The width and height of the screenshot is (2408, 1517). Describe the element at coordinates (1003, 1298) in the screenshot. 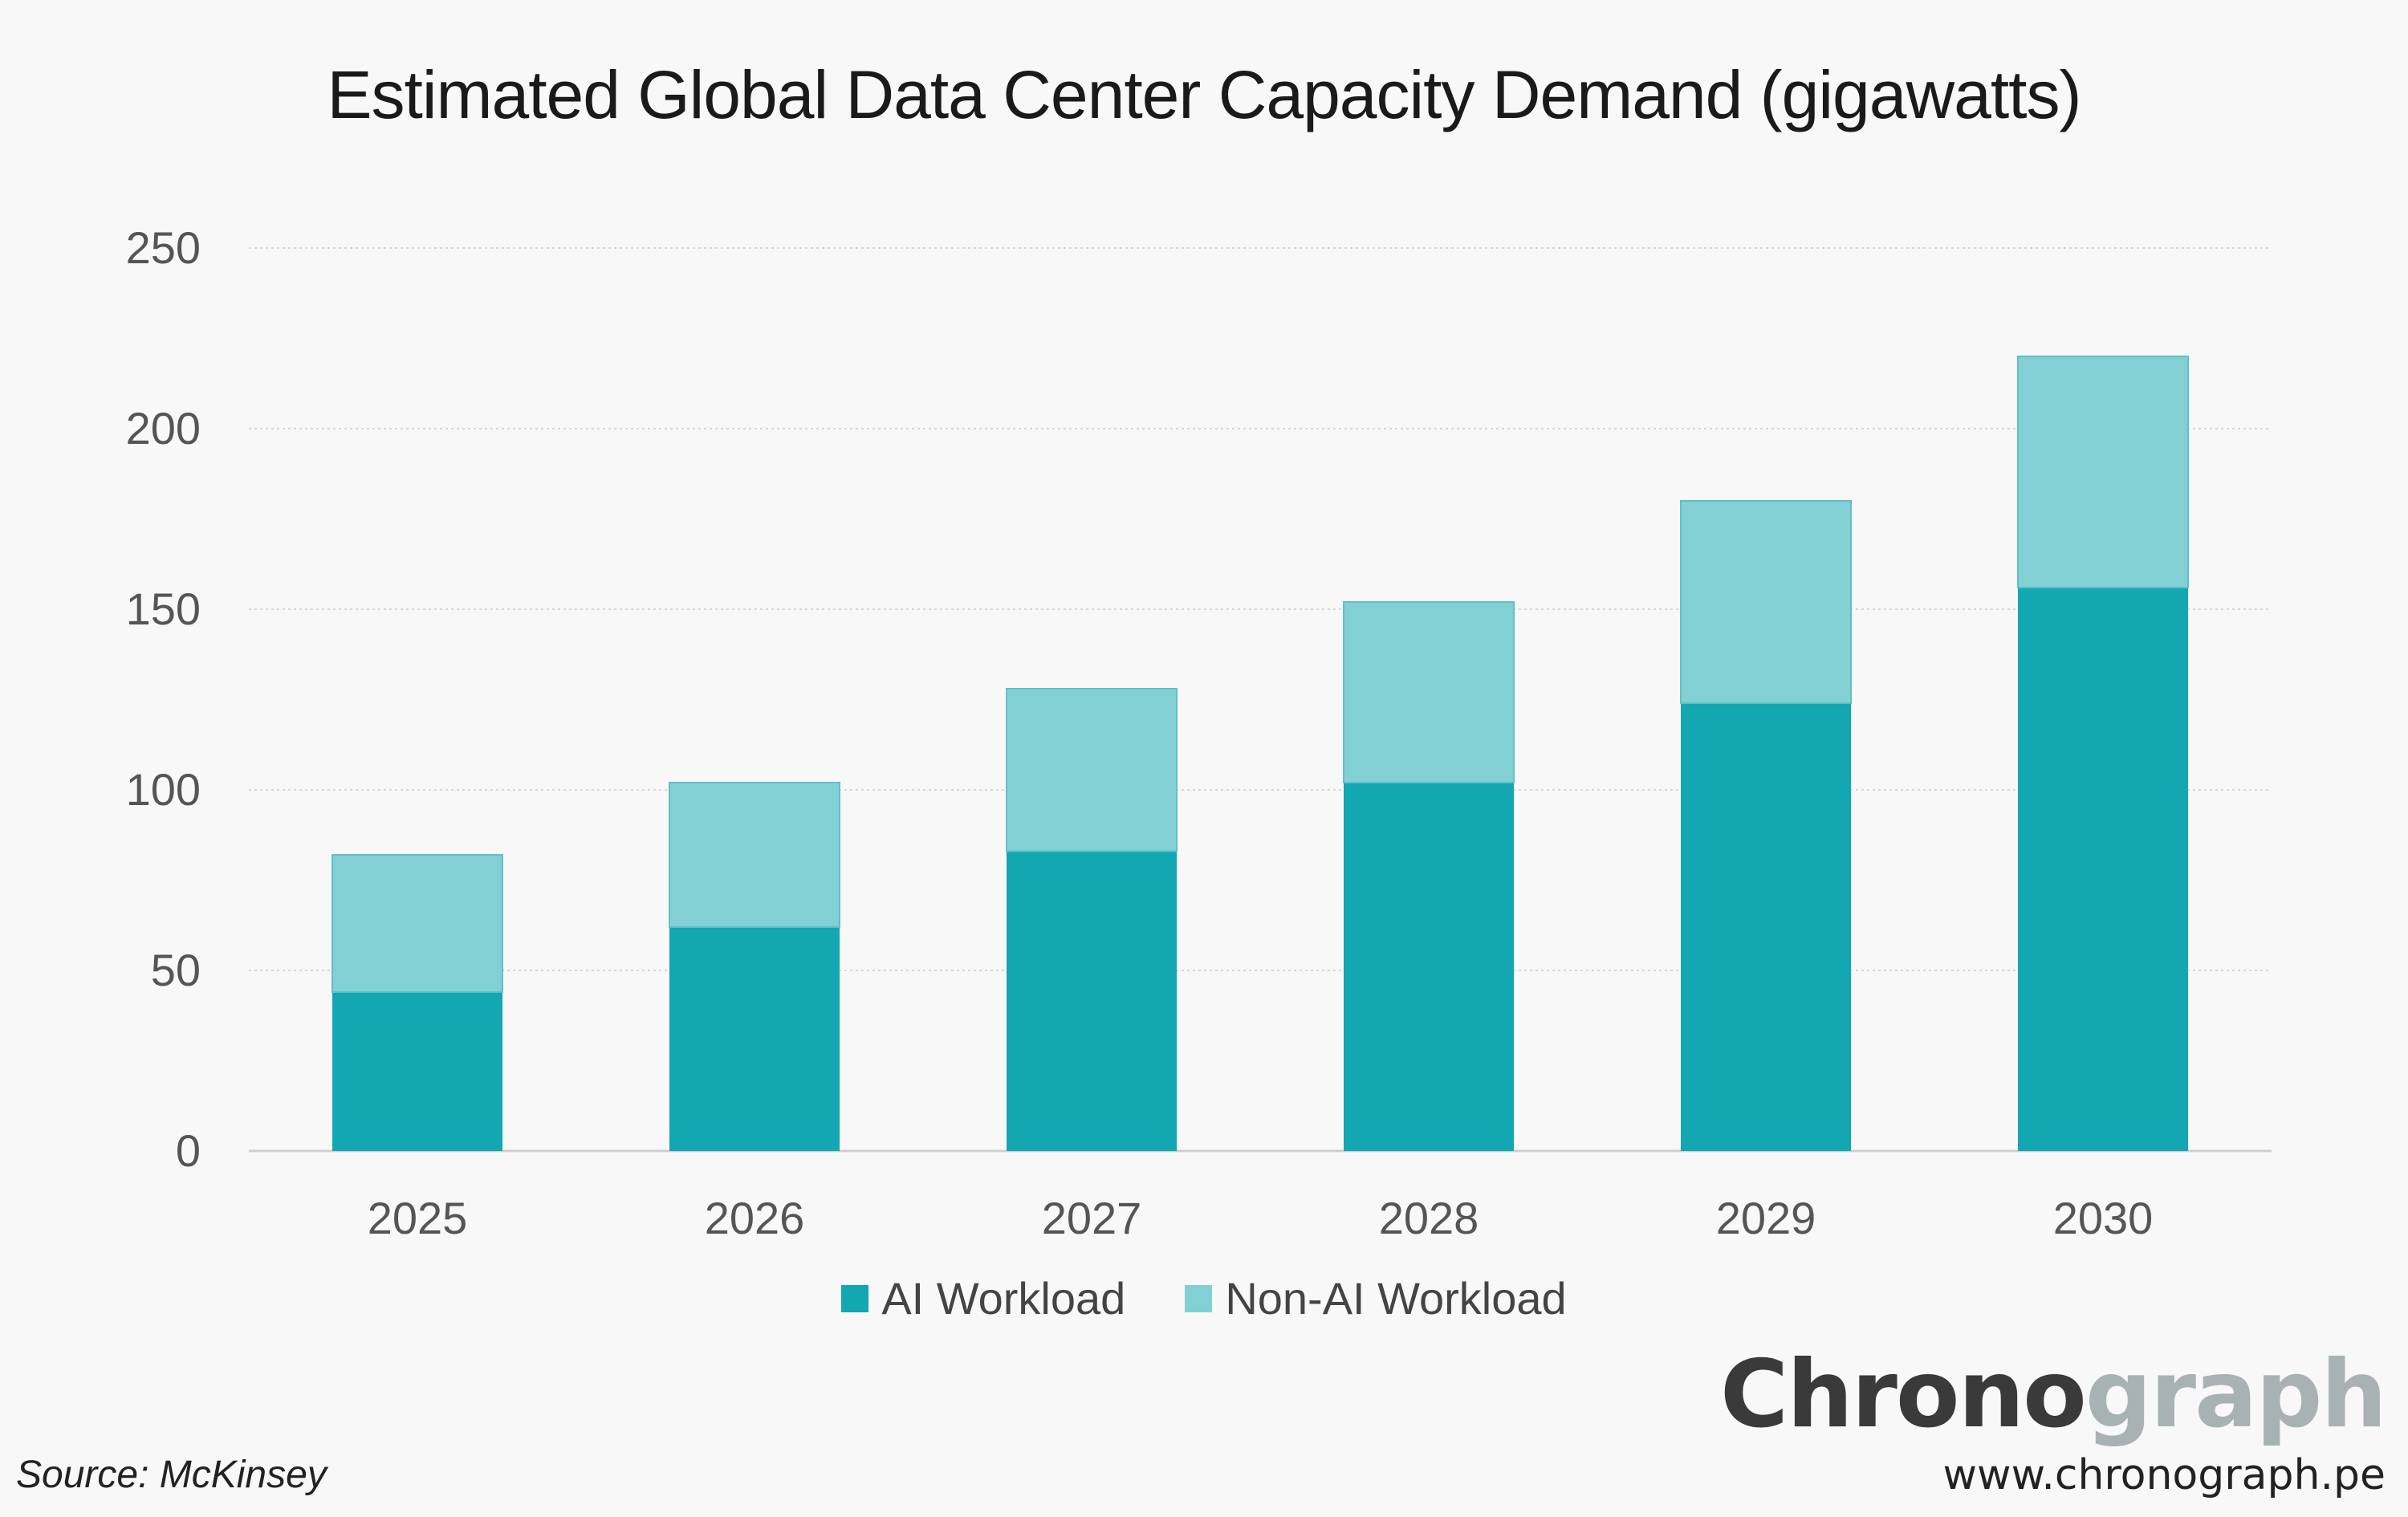

I see `legend-label-ai: AI Workload` at that location.